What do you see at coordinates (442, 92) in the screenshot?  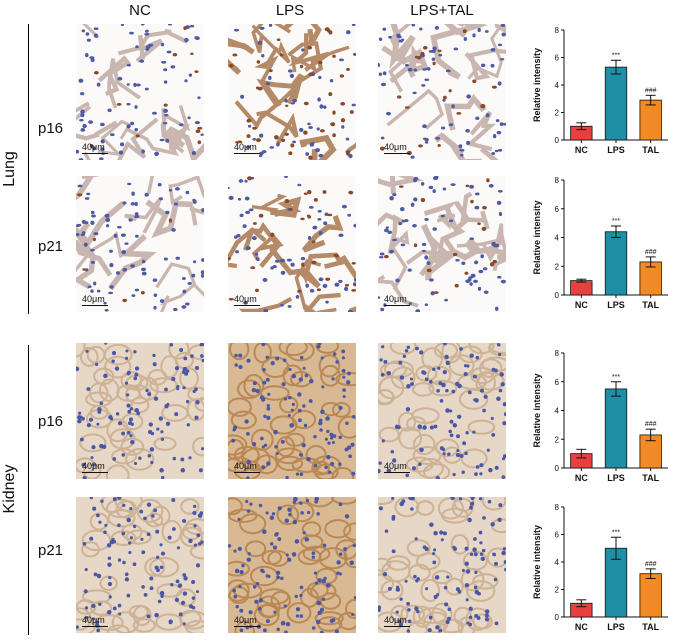 I see `micrograph-lung-0-2: 40μm` at bounding box center [442, 92].